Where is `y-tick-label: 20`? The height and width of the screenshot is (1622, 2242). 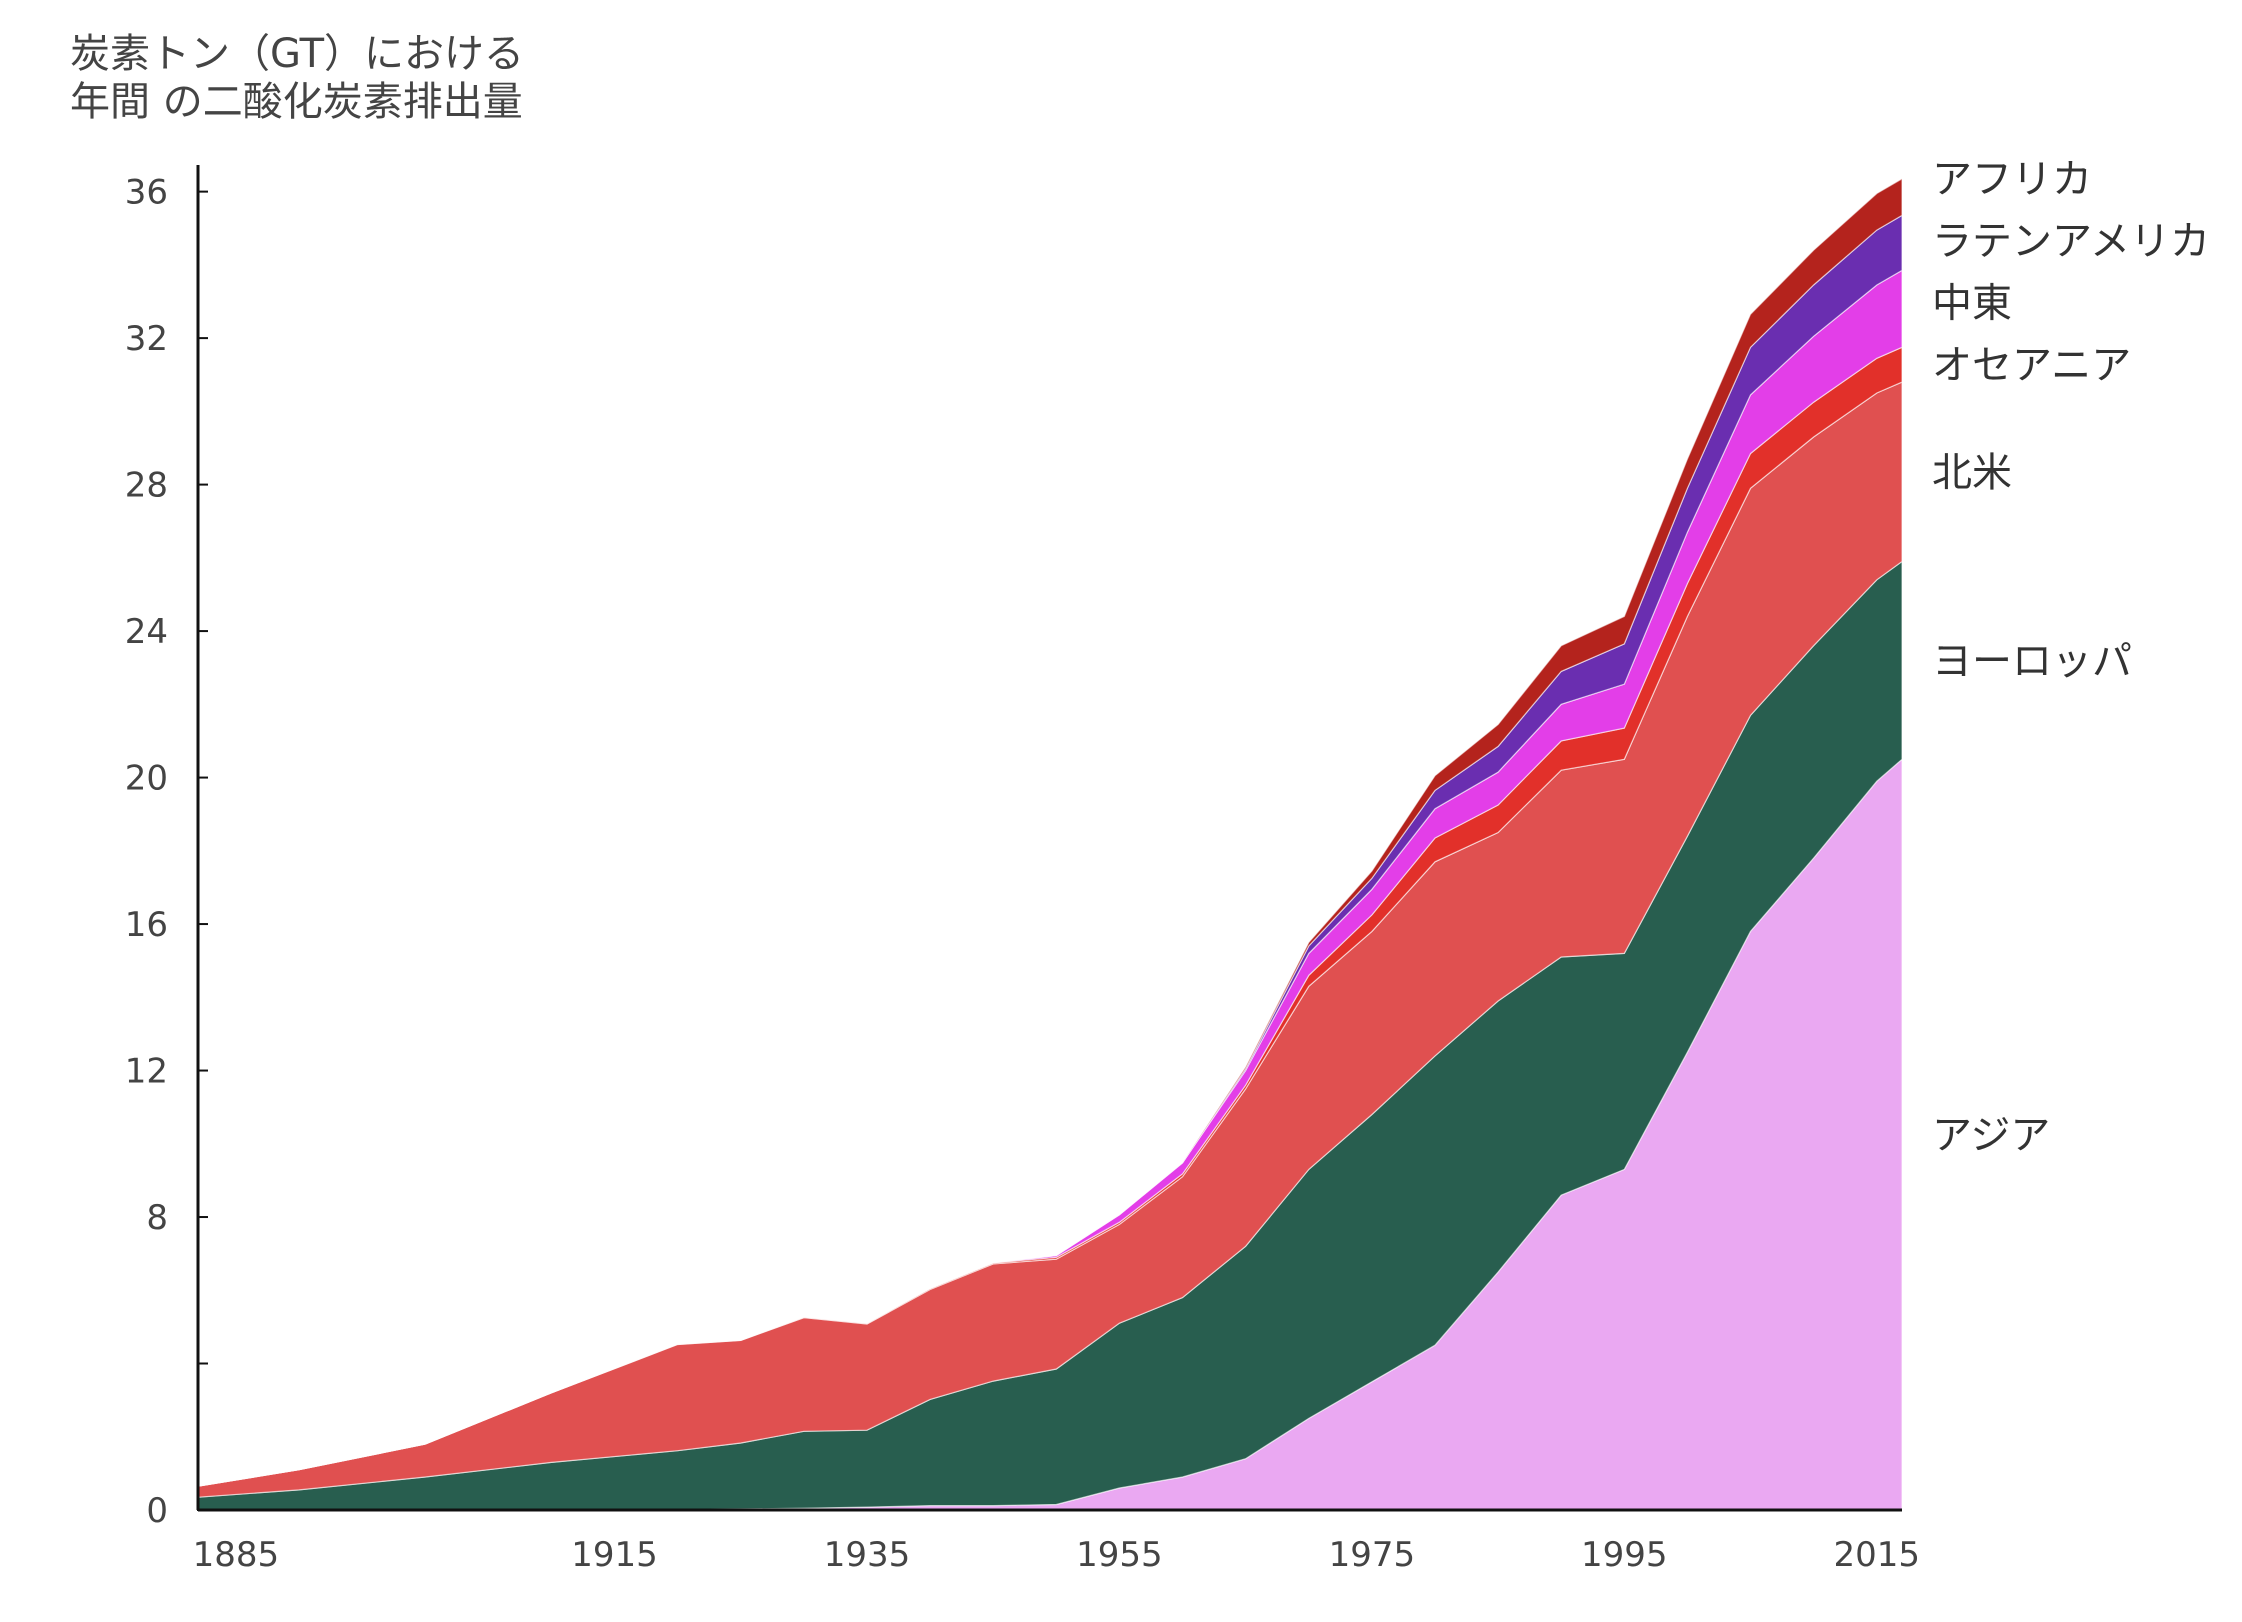 y-tick-label: 20 is located at coordinates (146, 779).